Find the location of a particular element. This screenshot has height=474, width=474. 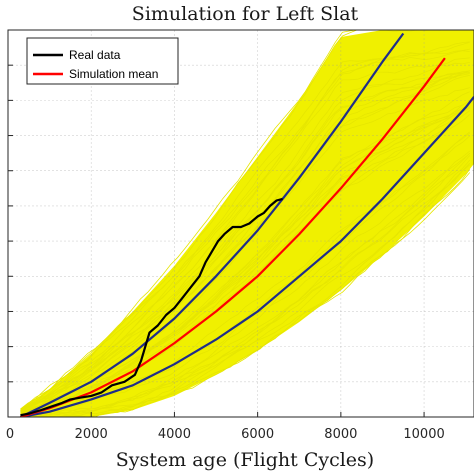

legend: Real data Simulation mean is located at coordinates (102, 61).